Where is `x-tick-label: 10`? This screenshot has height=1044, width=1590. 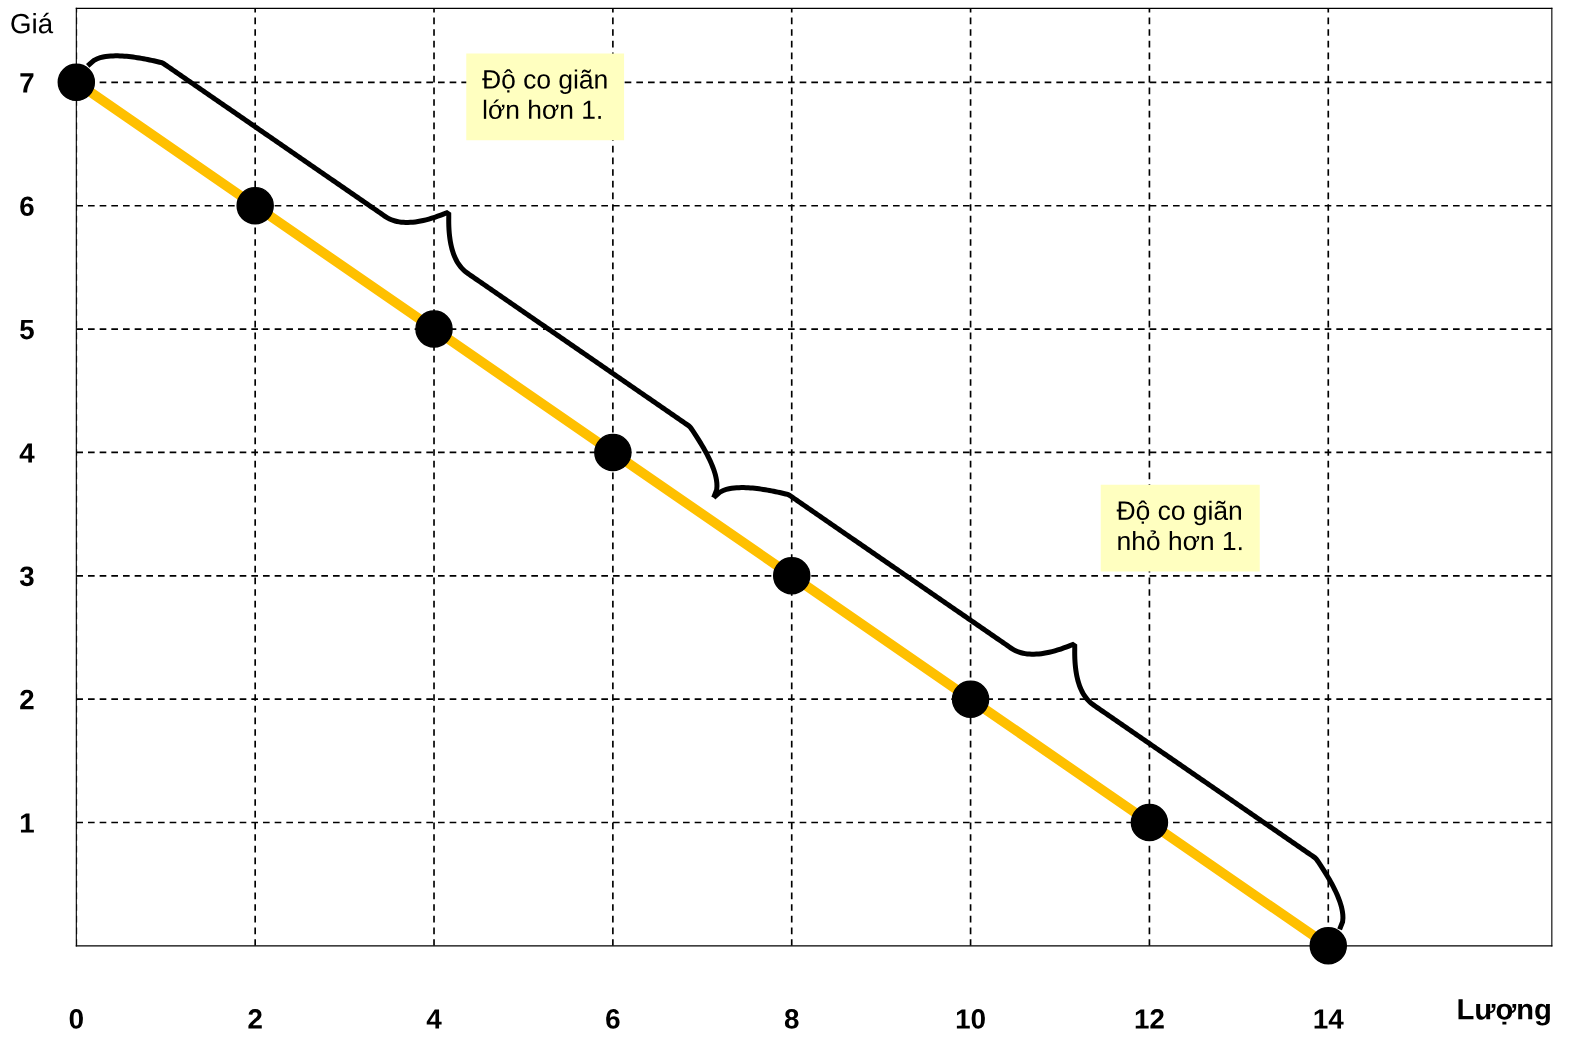 x-tick-label: 10 is located at coordinates (970, 1019).